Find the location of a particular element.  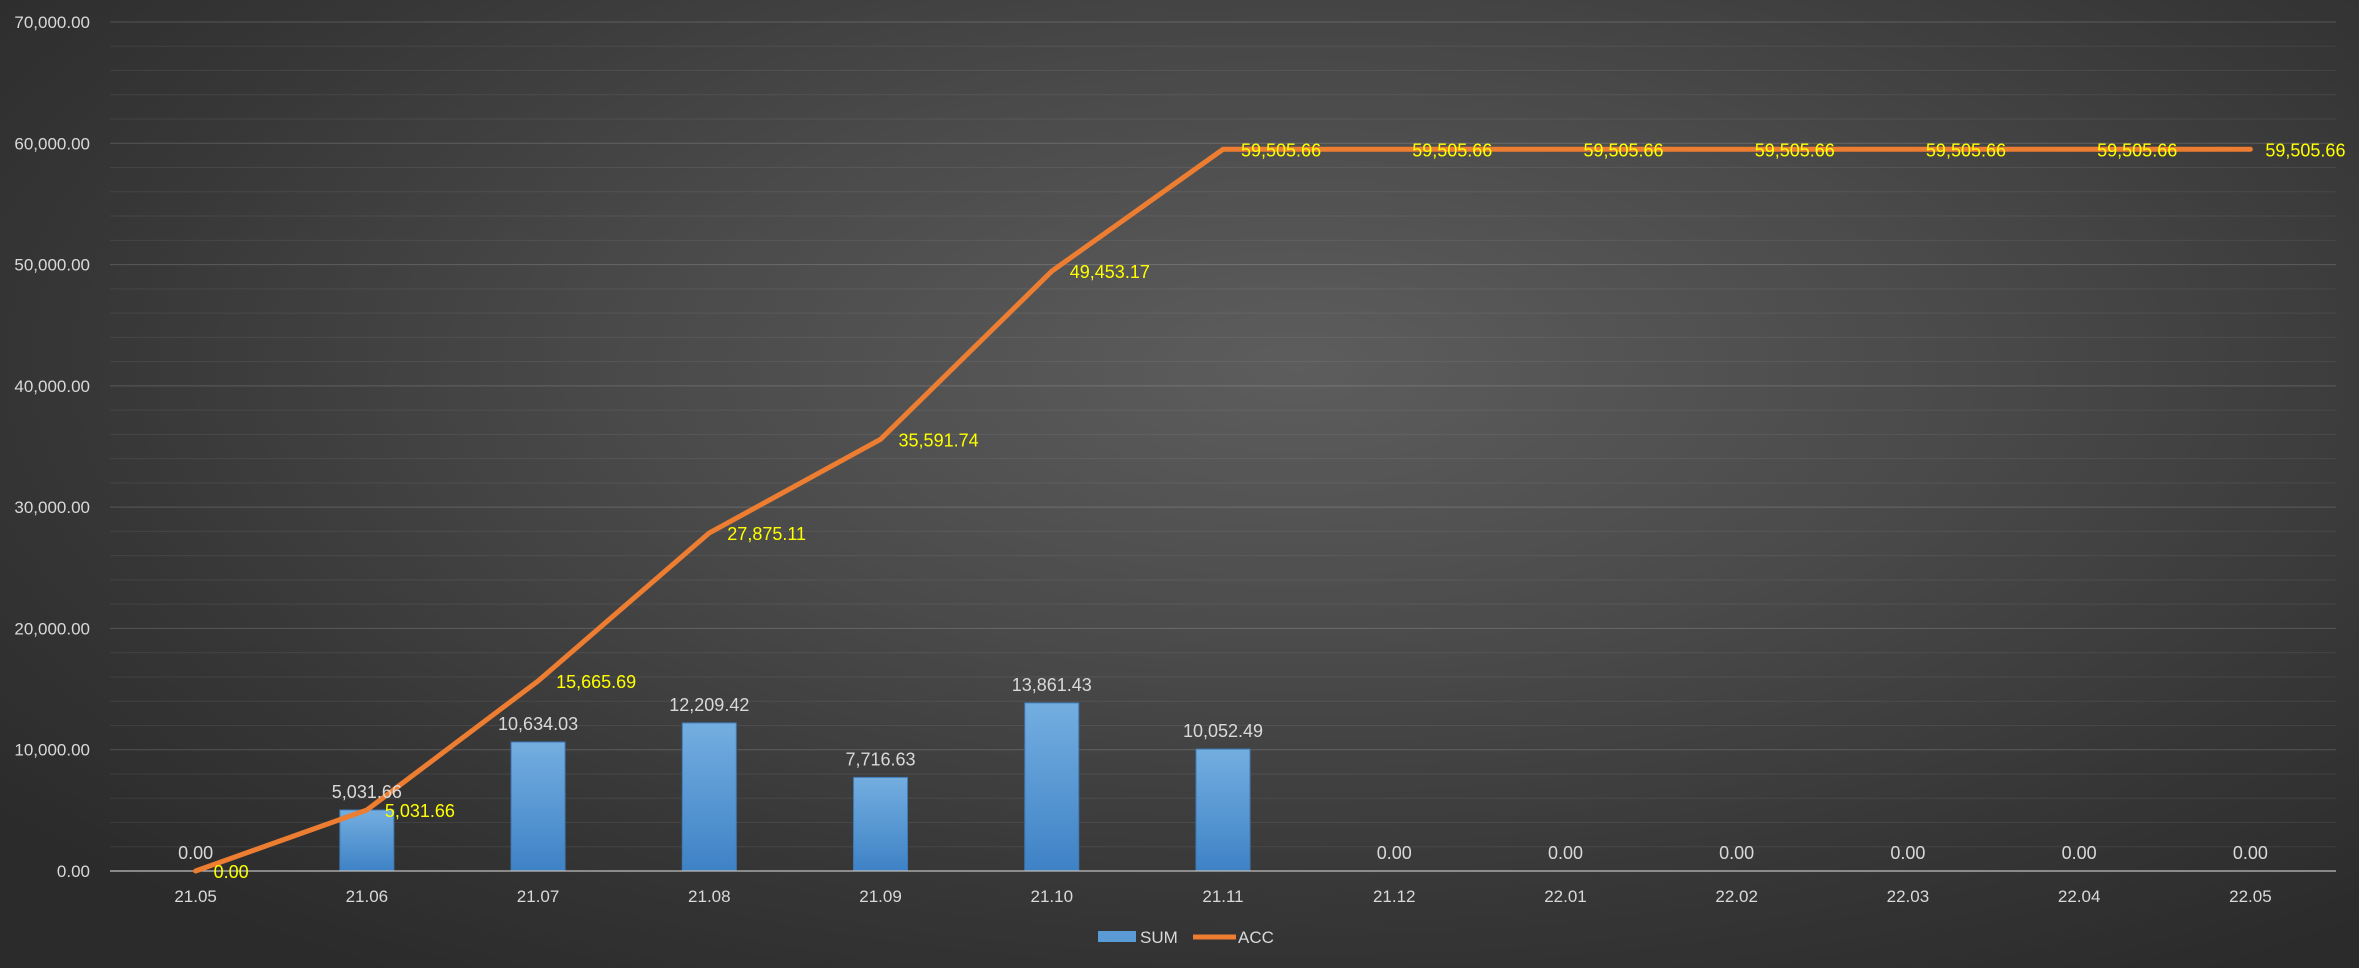

y-tick-label: 60,000.00 is located at coordinates (52, 143).